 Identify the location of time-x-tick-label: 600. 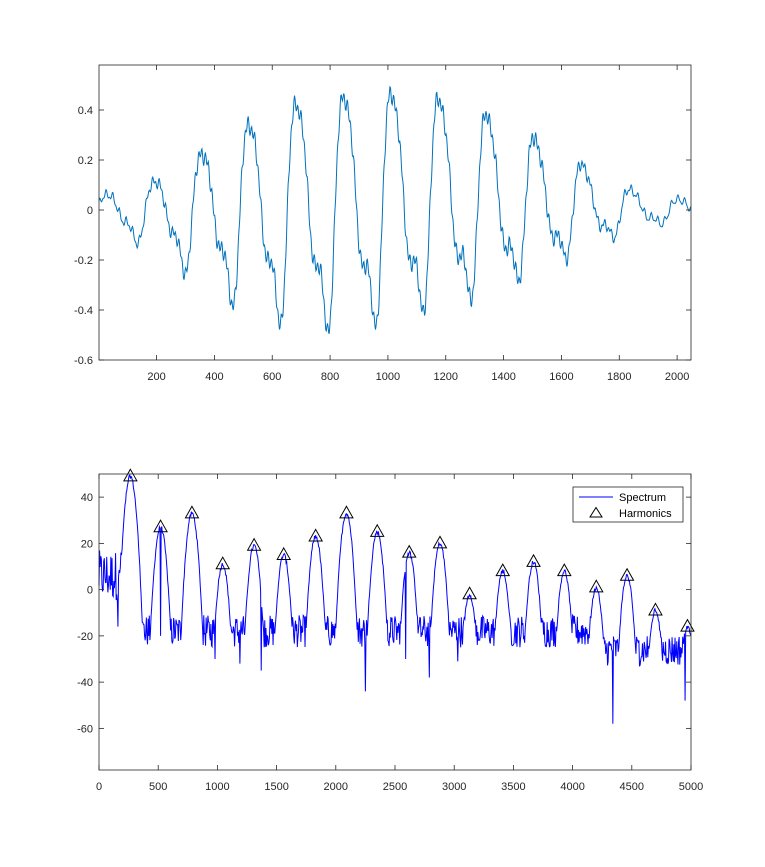
(272, 377).